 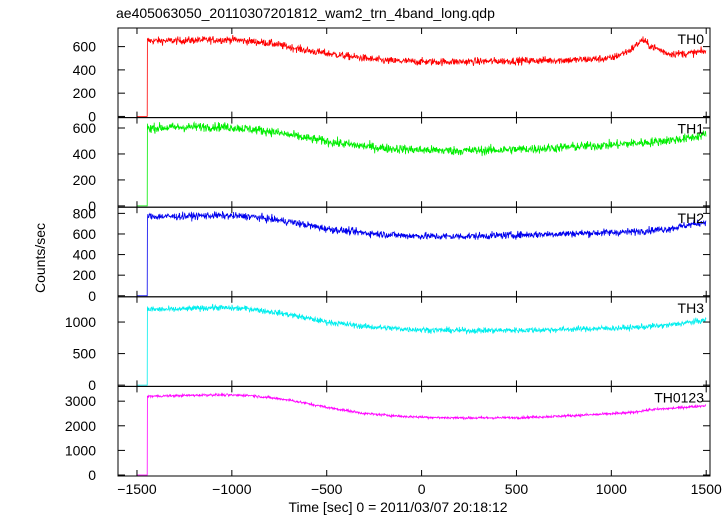 What do you see at coordinates (422, 344) in the screenshot?
I see `series-line-th3` at bounding box center [422, 344].